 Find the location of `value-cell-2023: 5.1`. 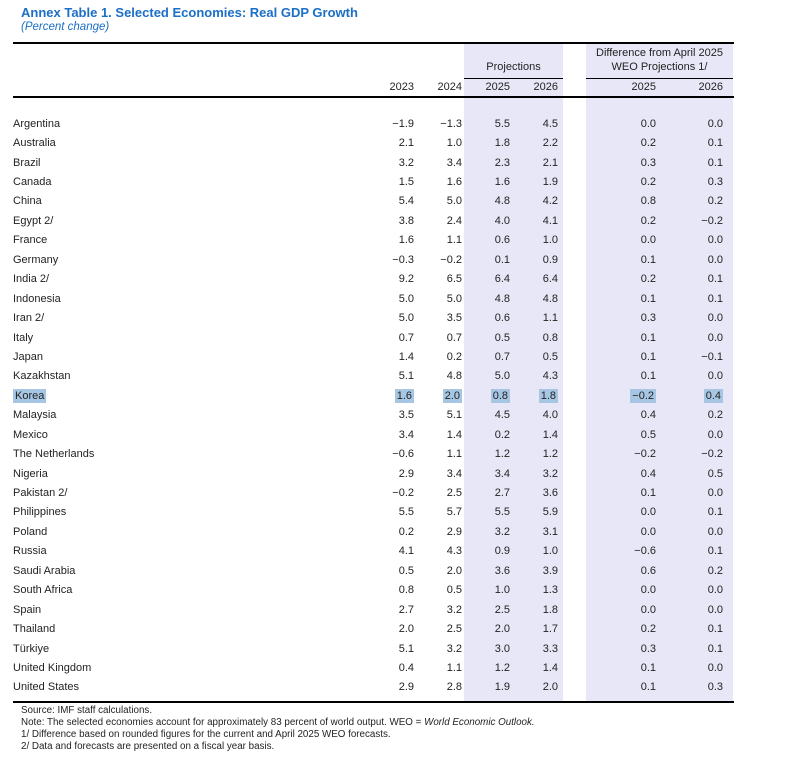

value-cell-2023: 5.1 is located at coordinates (388, 376).